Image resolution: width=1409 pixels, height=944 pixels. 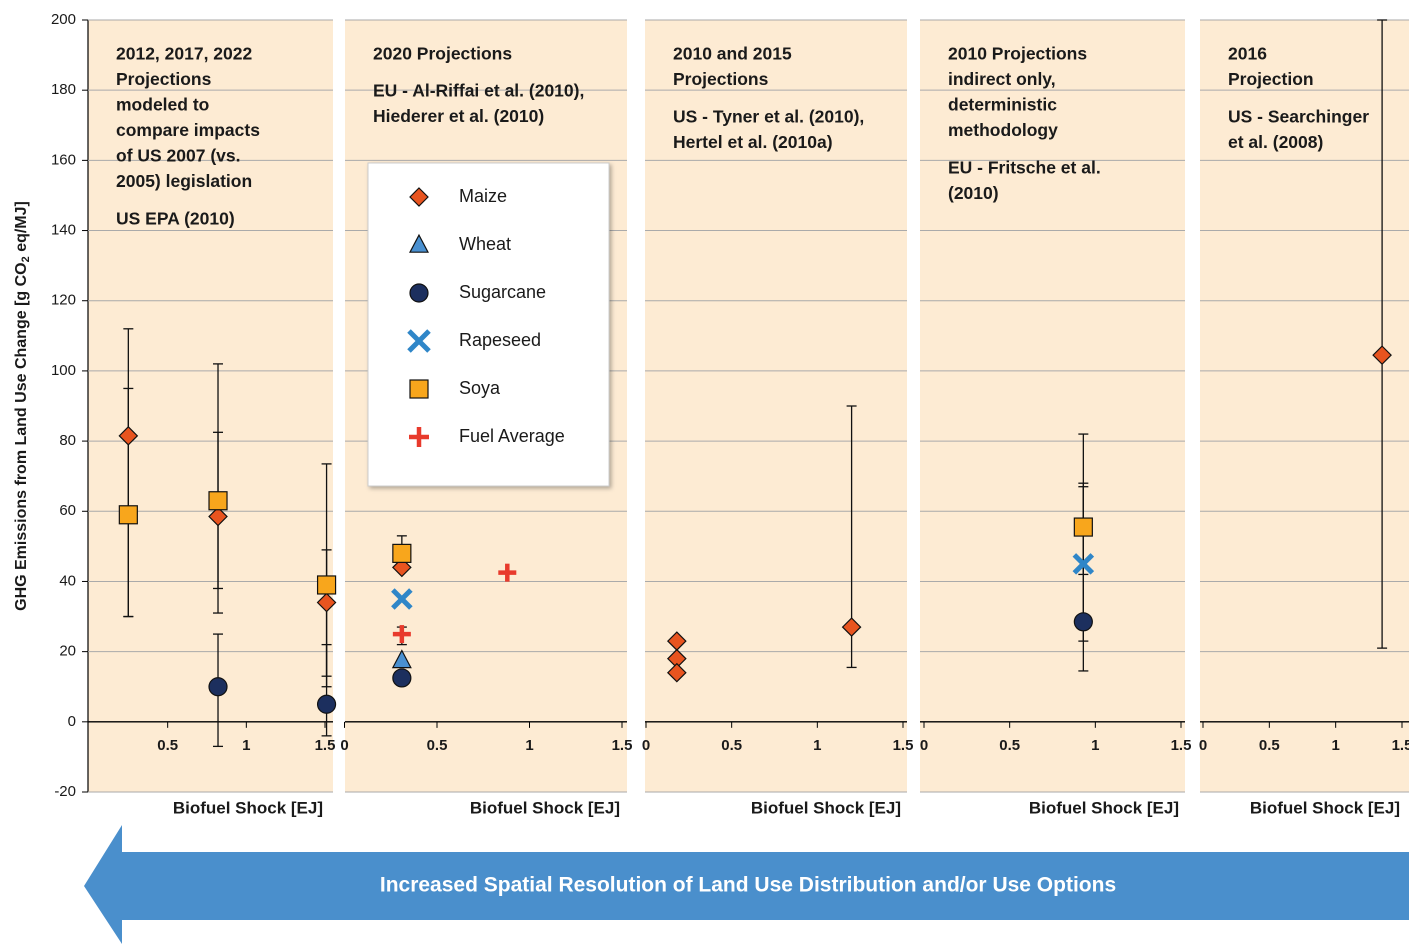 I want to click on y-tick-label: 140, so click(x=63, y=230).